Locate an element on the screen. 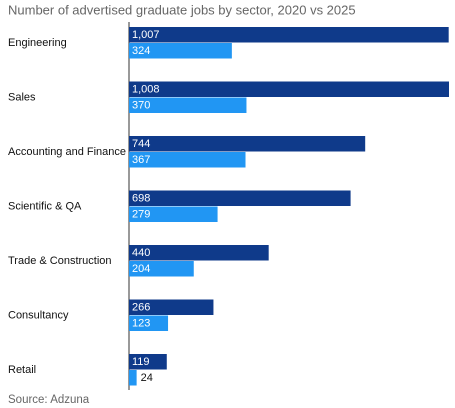 Image resolution: width=455 pixels, height=408 pixels. value-label: 279 is located at coordinates (141, 214).